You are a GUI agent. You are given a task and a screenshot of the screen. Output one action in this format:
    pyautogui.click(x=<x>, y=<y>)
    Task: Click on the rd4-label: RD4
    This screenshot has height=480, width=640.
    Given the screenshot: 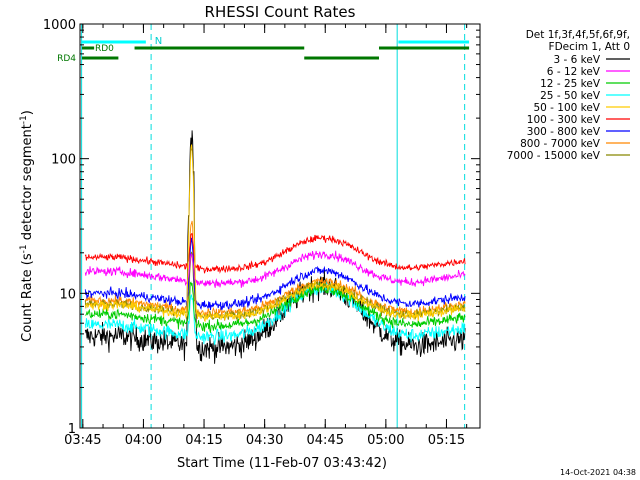 What is the action you would take?
    pyautogui.click(x=66, y=59)
    